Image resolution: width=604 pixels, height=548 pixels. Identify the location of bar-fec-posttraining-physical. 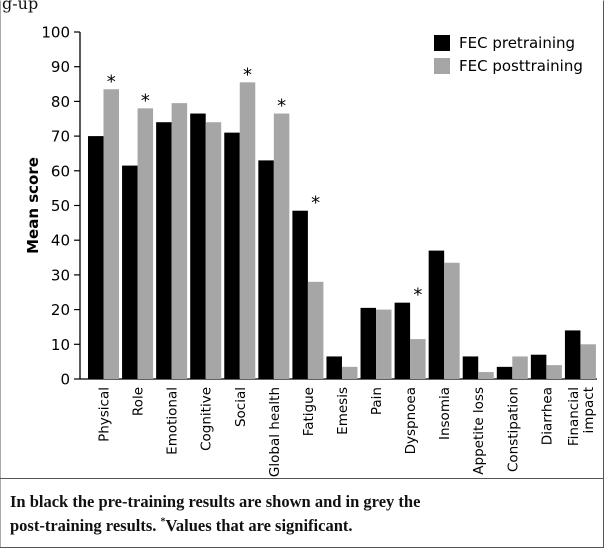
(111, 234).